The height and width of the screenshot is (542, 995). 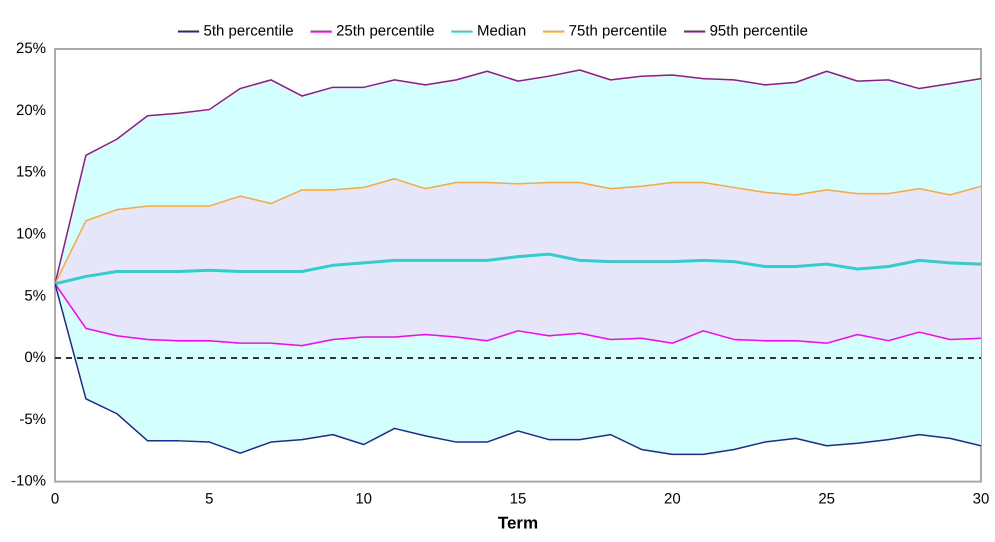 I want to click on y-tick-label: 0%, so click(x=35, y=357).